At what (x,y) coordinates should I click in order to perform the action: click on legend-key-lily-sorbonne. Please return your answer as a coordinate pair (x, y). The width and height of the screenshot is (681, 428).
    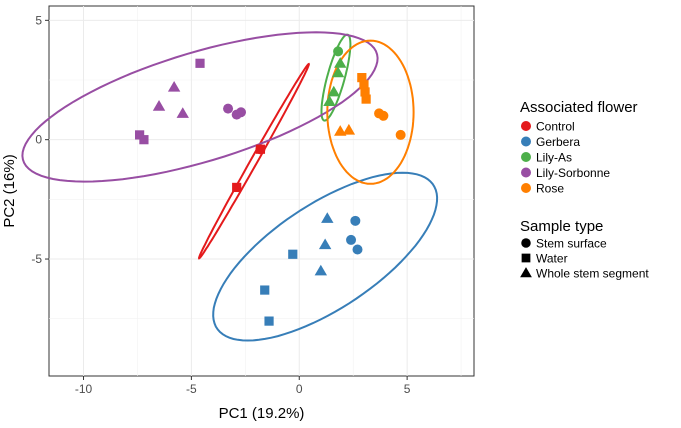
    Looking at the image, I should click on (526, 172).